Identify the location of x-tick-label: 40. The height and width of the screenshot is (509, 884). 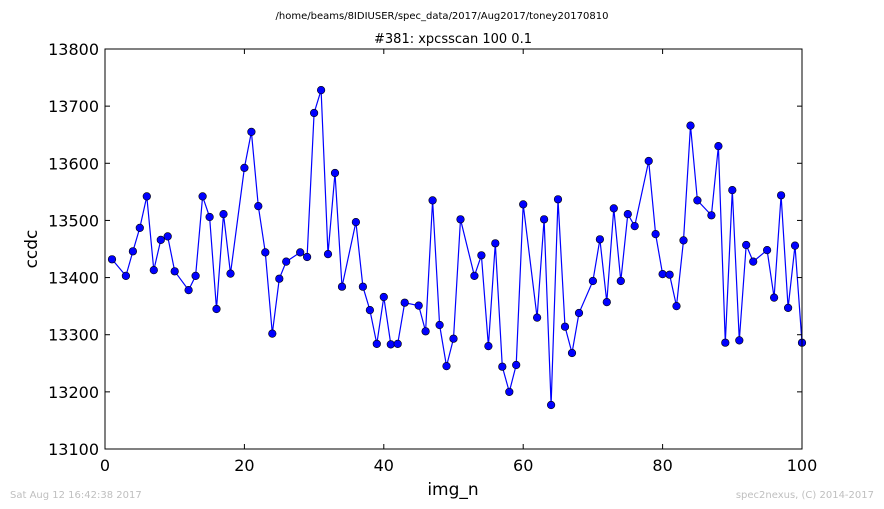
(384, 465).